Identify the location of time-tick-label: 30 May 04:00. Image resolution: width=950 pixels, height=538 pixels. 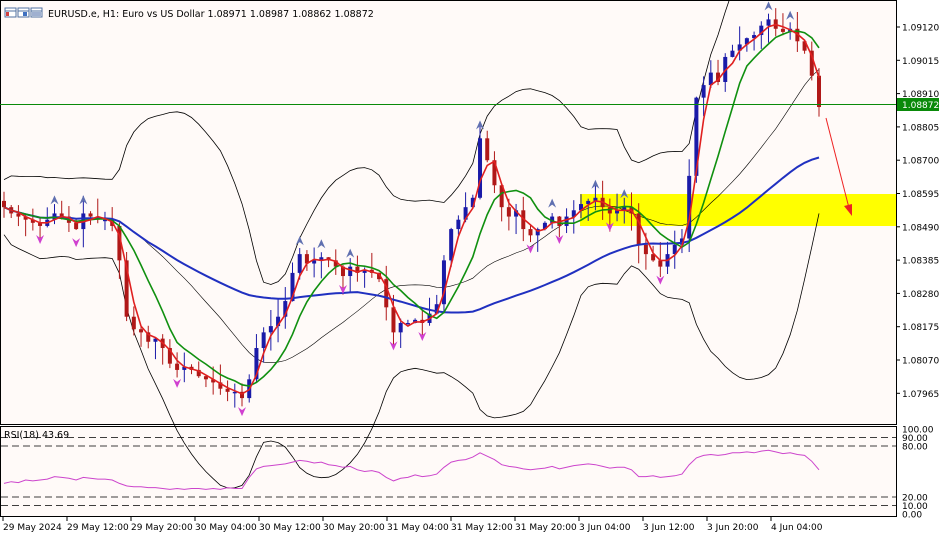
(226, 528).